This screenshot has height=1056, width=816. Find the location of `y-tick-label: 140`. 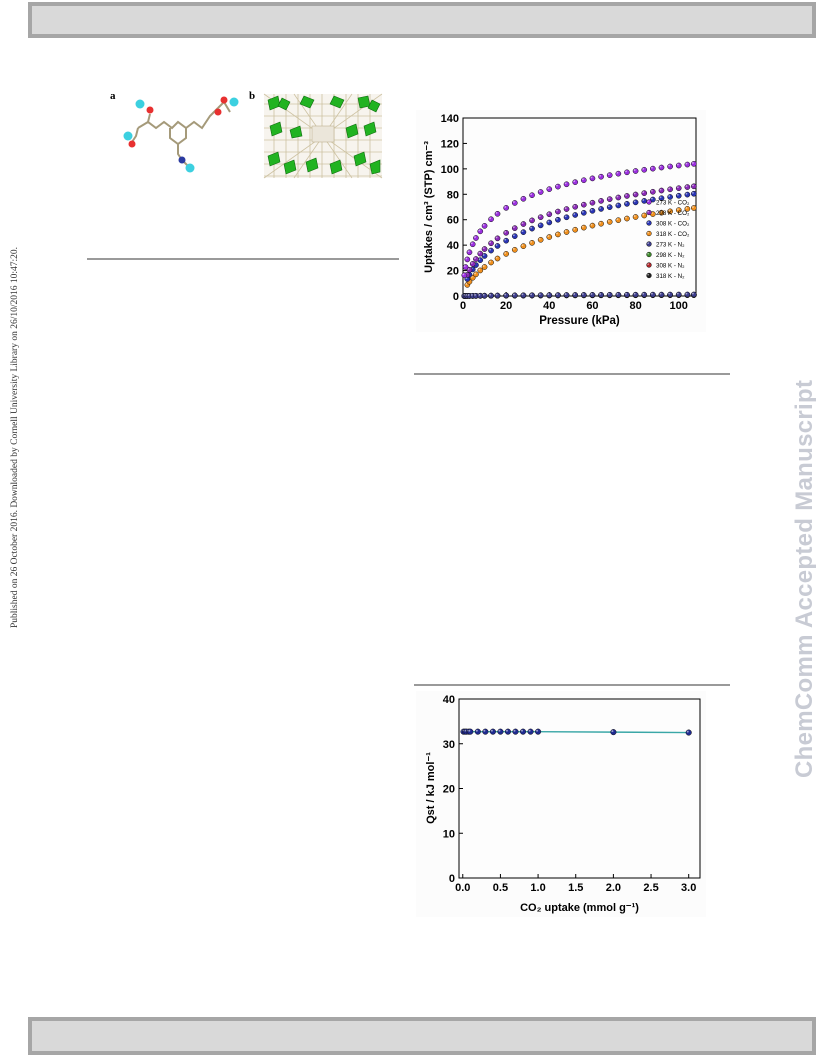

y-tick-label: 140 is located at coordinates (450, 119).